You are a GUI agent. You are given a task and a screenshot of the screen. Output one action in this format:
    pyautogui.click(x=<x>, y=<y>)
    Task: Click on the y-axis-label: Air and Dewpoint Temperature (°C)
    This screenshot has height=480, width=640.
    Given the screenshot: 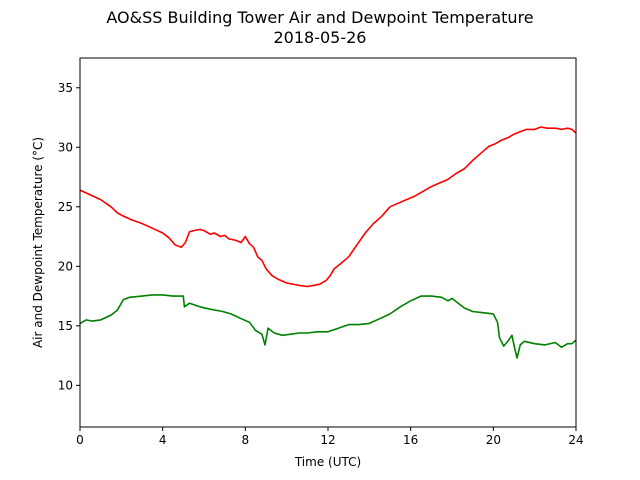 What is the action you would take?
    pyautogui.click(x=38, y=242)
    